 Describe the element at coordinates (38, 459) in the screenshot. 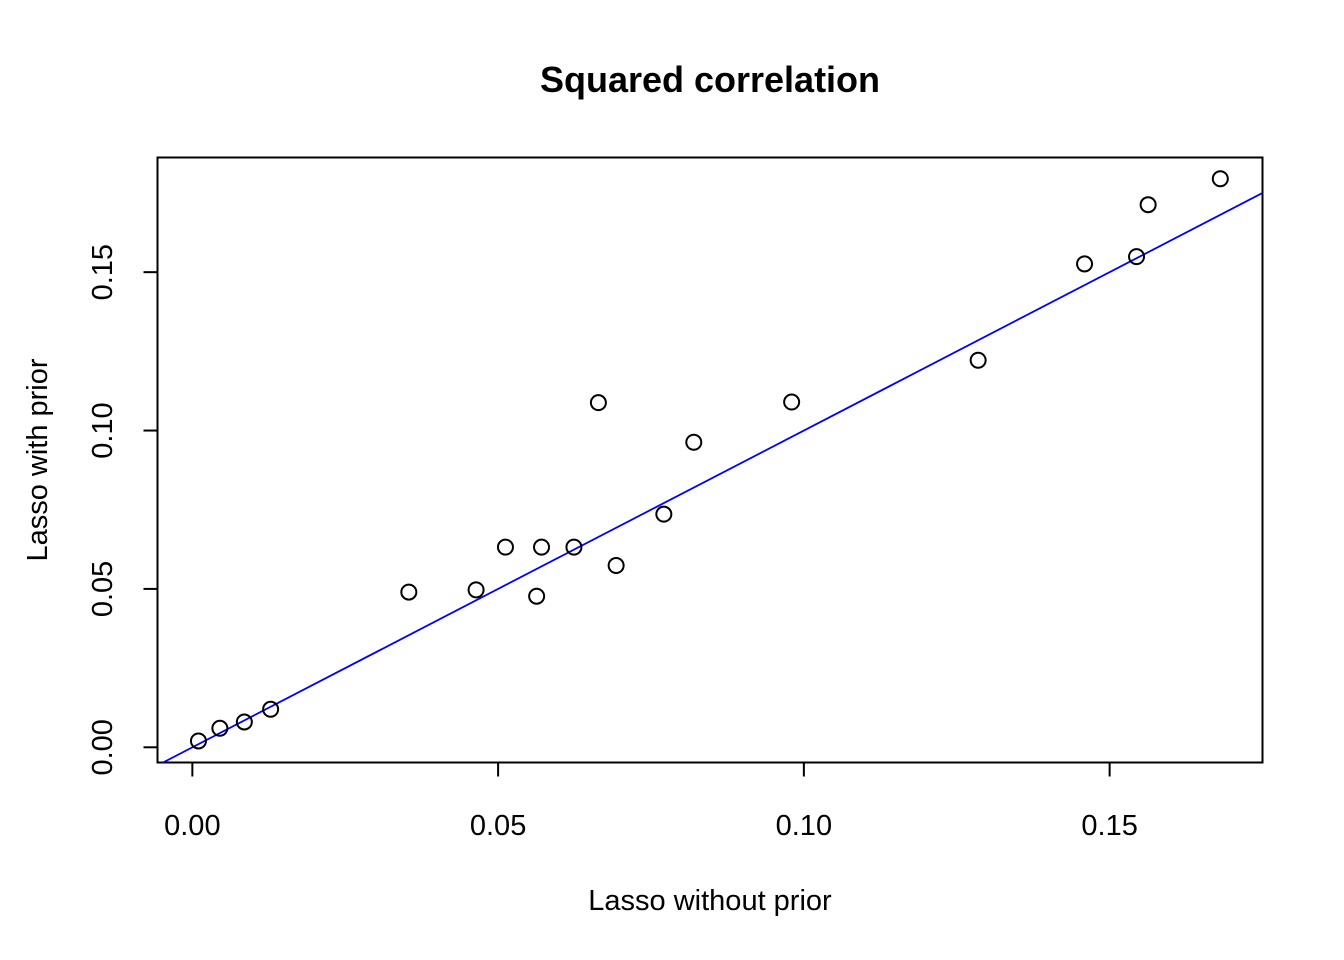

I see `y-axis-label: Lasso with prior` at that location.